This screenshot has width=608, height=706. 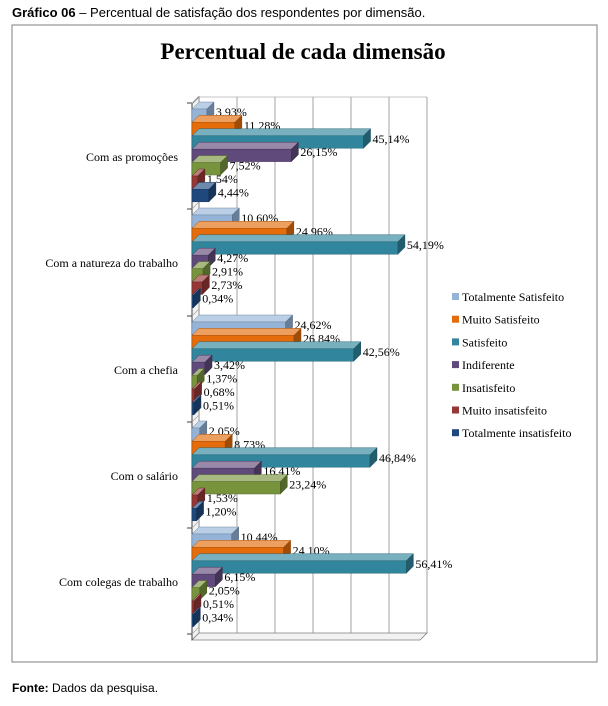 I want to click on category-label: Com o salário, so click(x=144, y=476).